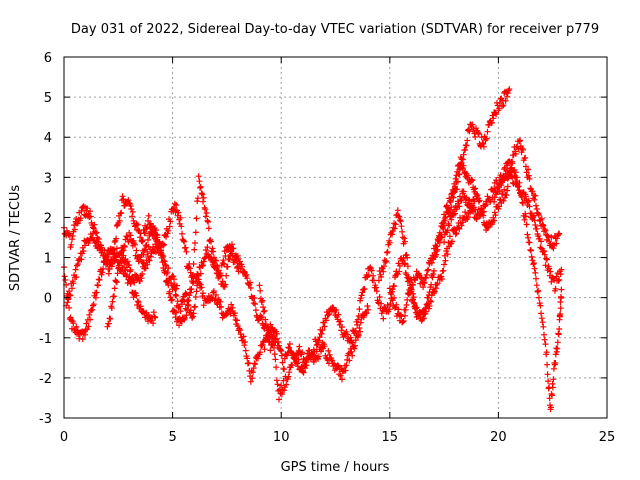  What do you see at coordinates (48, 178) in the screenshot?
I see `y-tick-label: 3` at bounding box center [48, 178].